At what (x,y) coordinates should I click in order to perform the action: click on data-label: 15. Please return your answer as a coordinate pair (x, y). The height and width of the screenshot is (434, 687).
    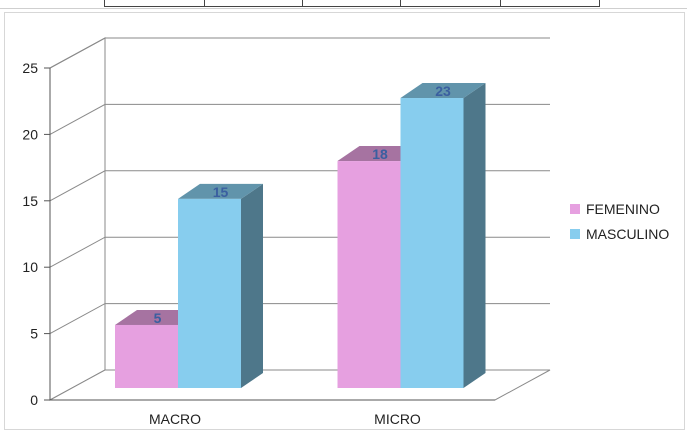
    Looking at the image, I should click on (221, 192).